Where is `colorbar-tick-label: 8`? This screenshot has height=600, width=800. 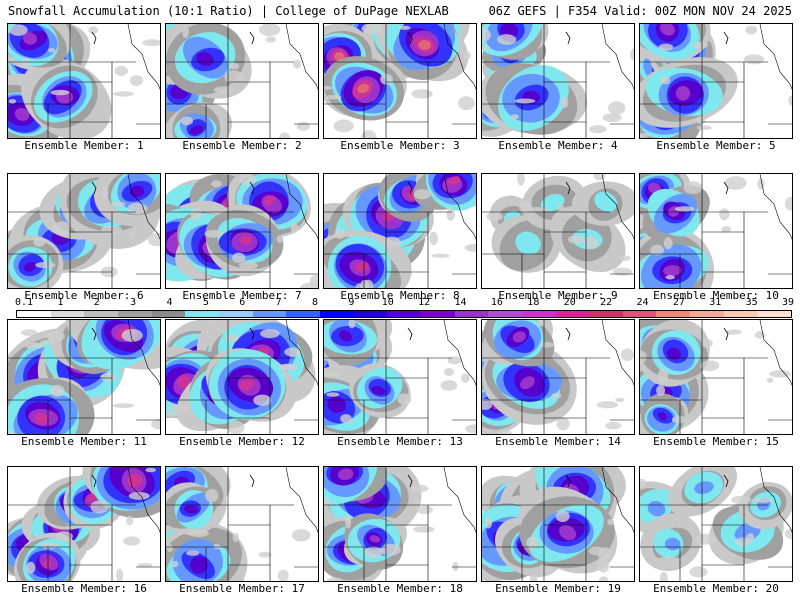 colorbar-tick-label: 8 is located at coordinates (315, 302).